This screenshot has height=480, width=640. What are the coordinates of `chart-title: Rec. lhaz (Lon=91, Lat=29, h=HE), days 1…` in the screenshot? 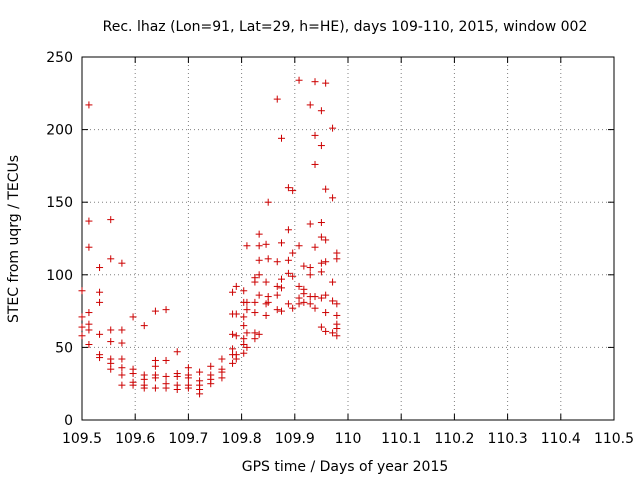 It's located at (345, 27).